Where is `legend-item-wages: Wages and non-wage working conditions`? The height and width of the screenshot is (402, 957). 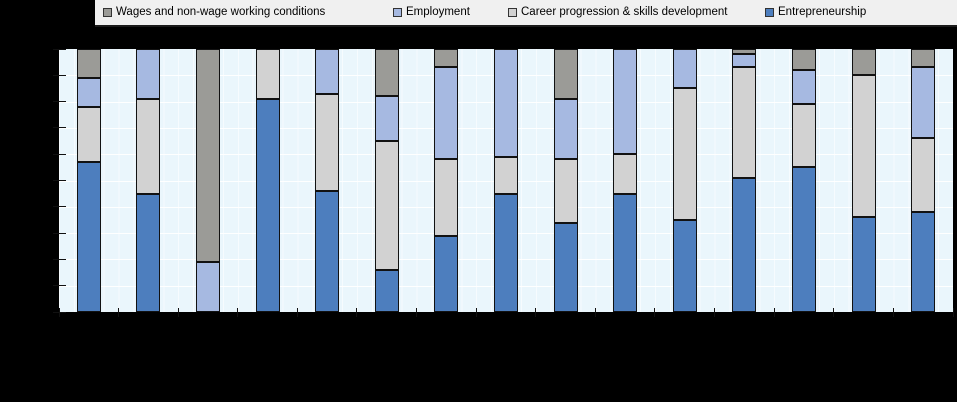 legend-item-wages: Wages and non-wage working conditions is located at coordinates (214, 12).